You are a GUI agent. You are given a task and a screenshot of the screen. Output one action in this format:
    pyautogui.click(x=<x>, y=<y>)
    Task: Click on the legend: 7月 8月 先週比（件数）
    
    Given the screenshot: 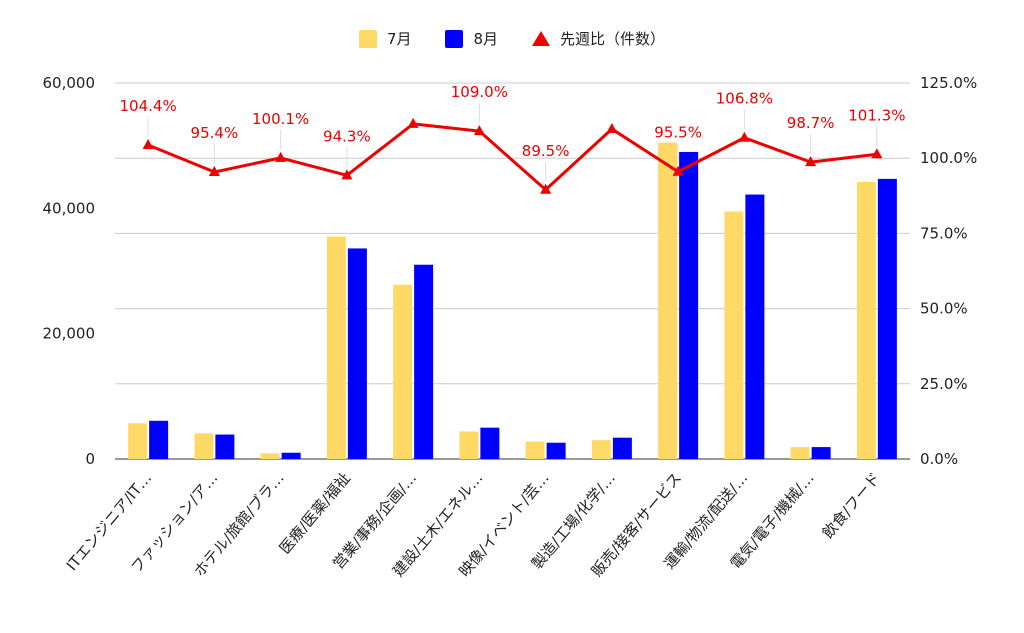 What is the action you would take?
    pyautogui.click(x=512, y=38)
    